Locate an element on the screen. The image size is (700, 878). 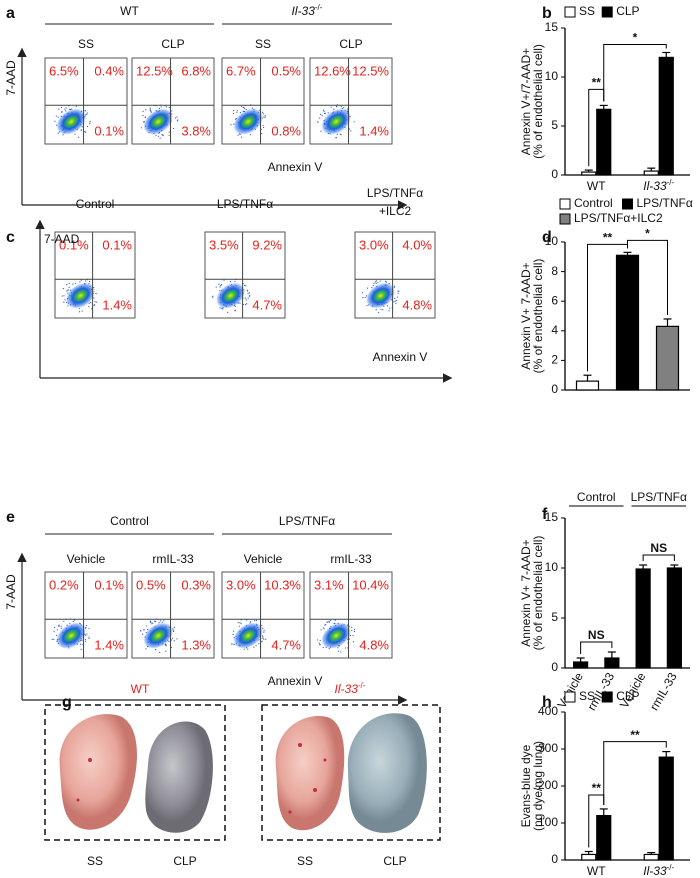
quadrant-percent: 6.5% is located at coordinates (64, 70).